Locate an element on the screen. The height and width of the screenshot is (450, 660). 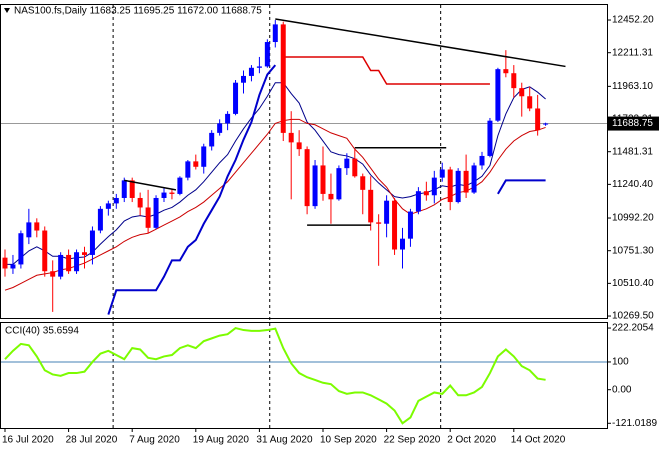
y-tick-label: 11963.10 is located at coordinates (632, 86).